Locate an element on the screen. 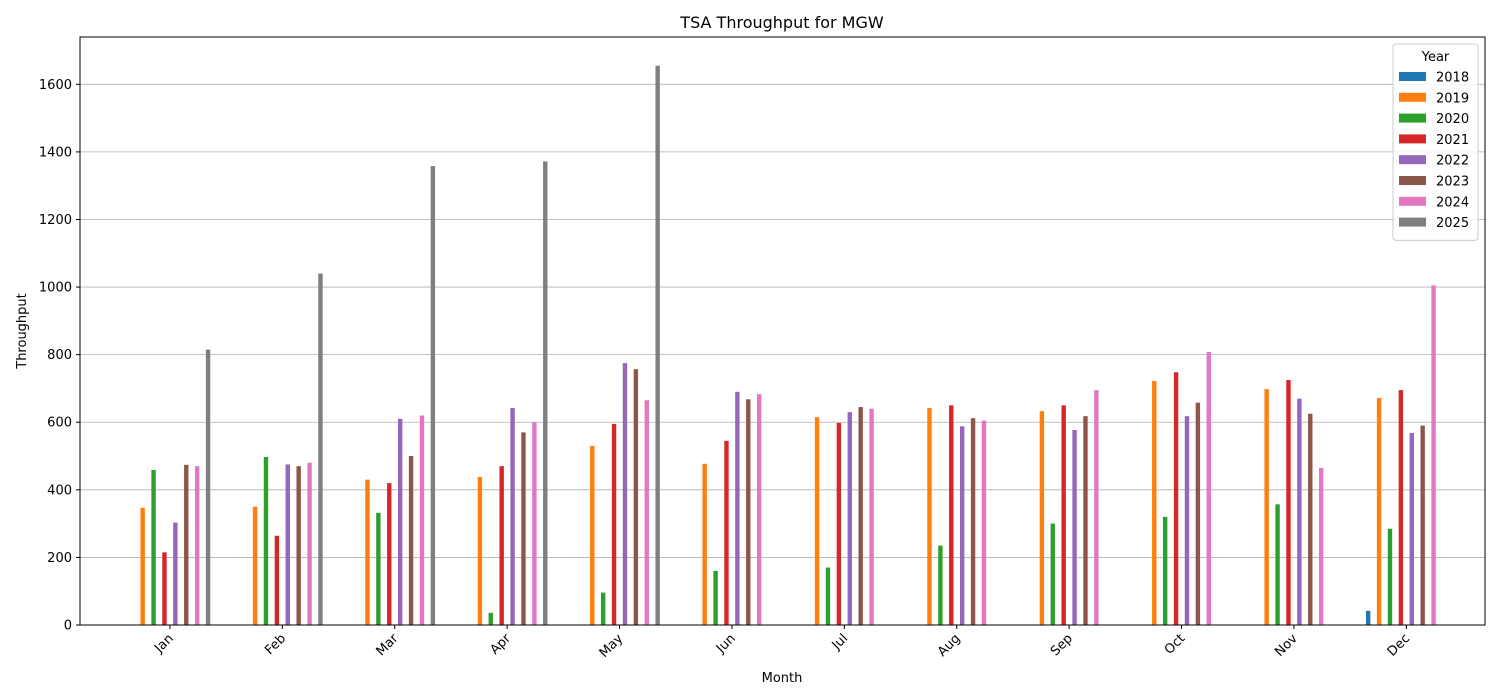 The width and height of the screenshot is (1500, 700). bar-2022-sep is located at coordinates (1074, 527).